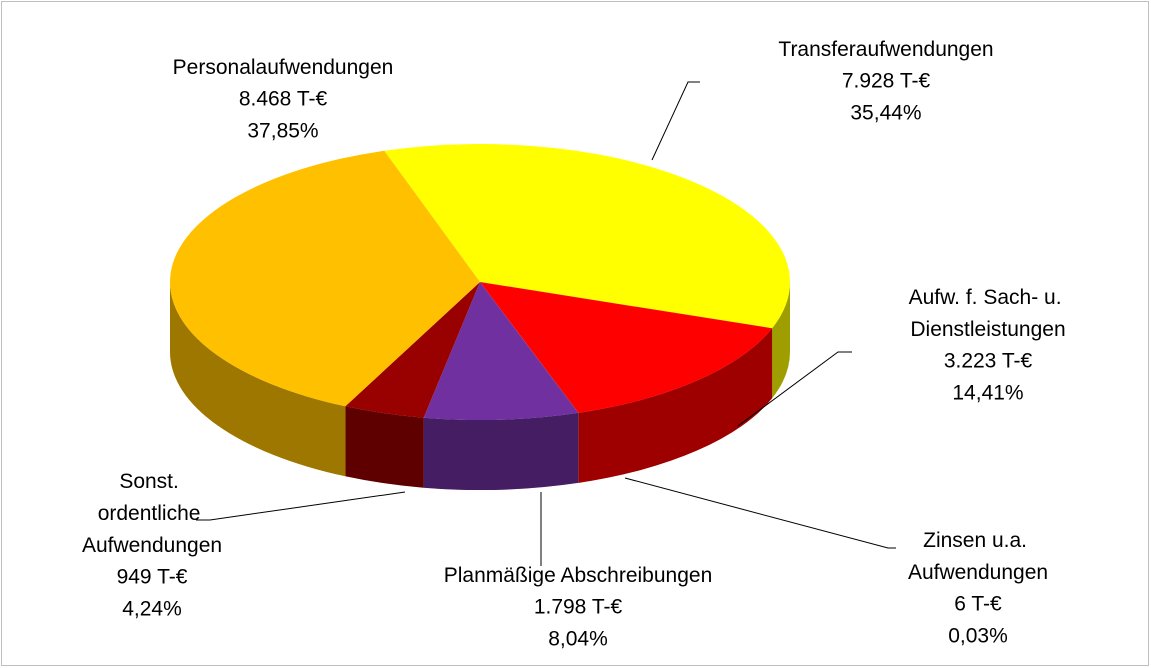 The image size is (1151, 668). I want to click on slice-label: Transferaufwendungen, so click(885, 49).